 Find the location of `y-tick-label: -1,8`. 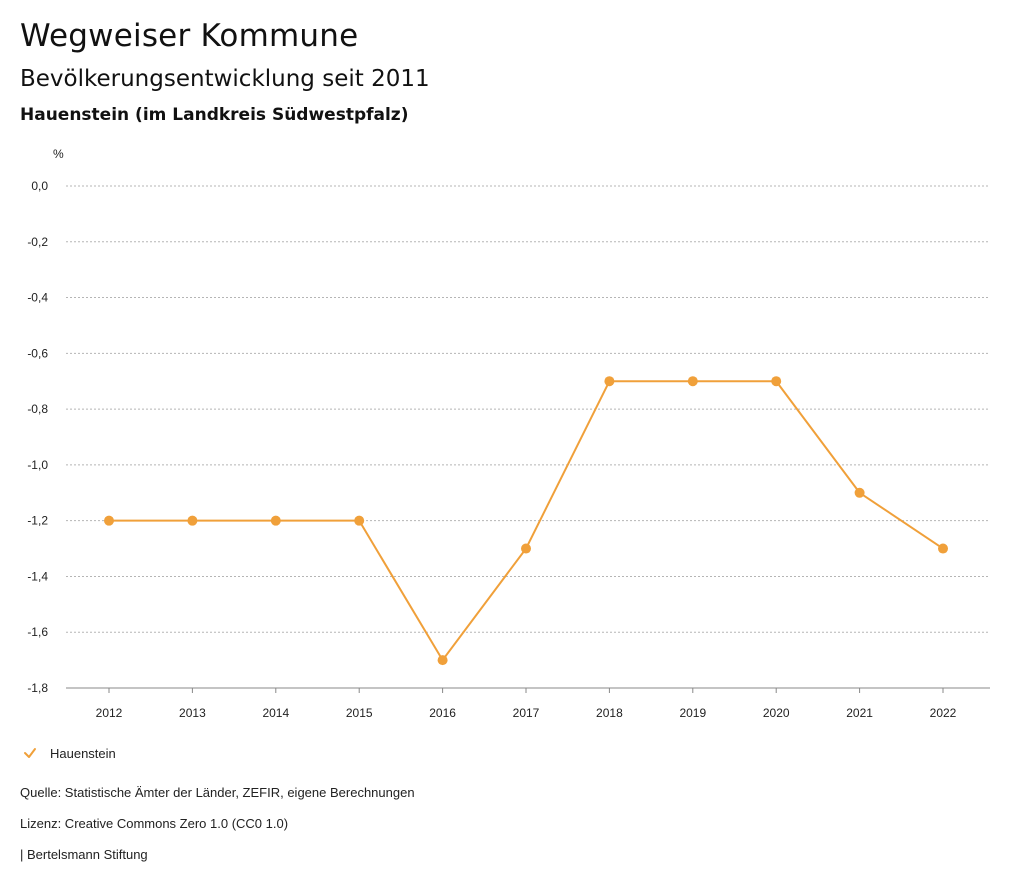

y-tick-label: -1,8 is located at coordinates (37, 688).